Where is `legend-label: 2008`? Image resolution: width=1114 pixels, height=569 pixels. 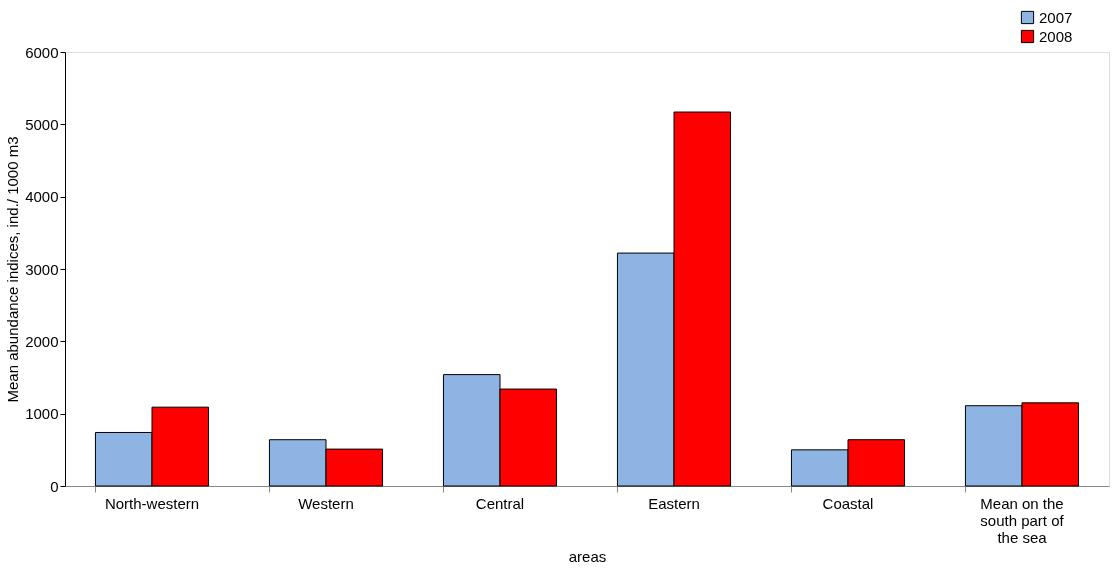 legend-label: 2008 is located at coordinates (1056, 36).